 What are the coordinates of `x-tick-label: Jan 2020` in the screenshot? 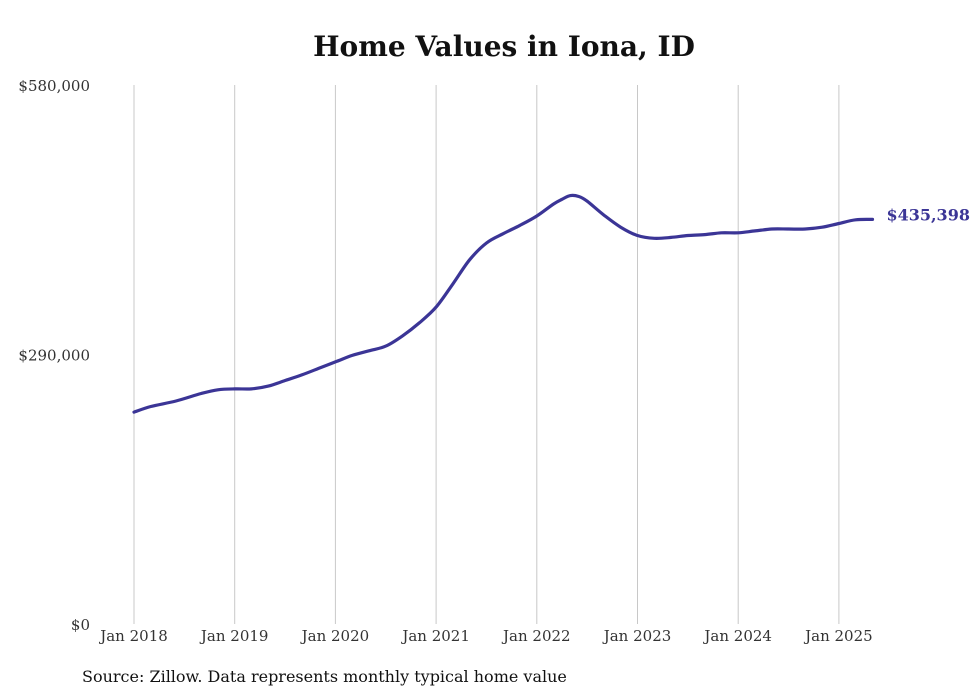 It's located at (335, 636).